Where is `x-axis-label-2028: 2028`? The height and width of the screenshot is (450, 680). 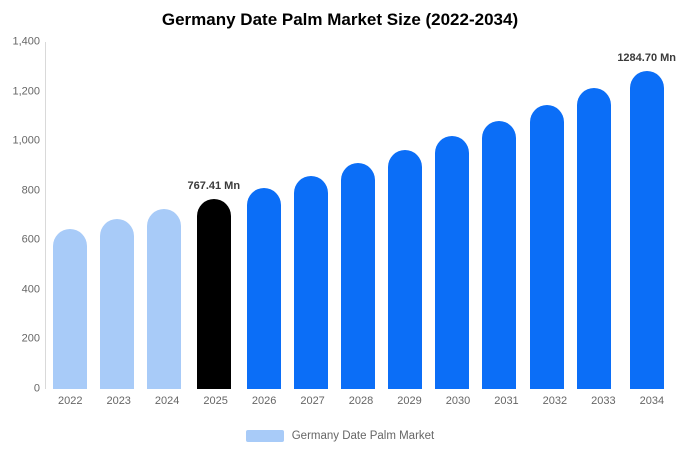 x-axis-label-2028: 2028 is located at coordinates (361, 401).